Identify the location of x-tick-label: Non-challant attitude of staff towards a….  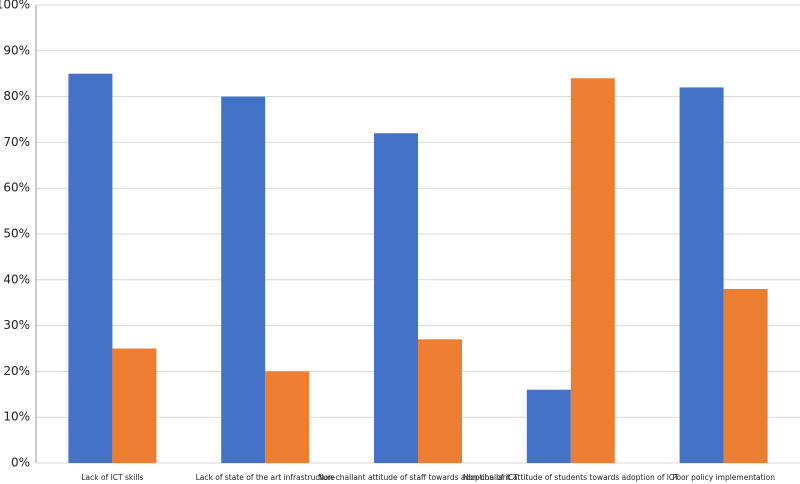
(418, 477).